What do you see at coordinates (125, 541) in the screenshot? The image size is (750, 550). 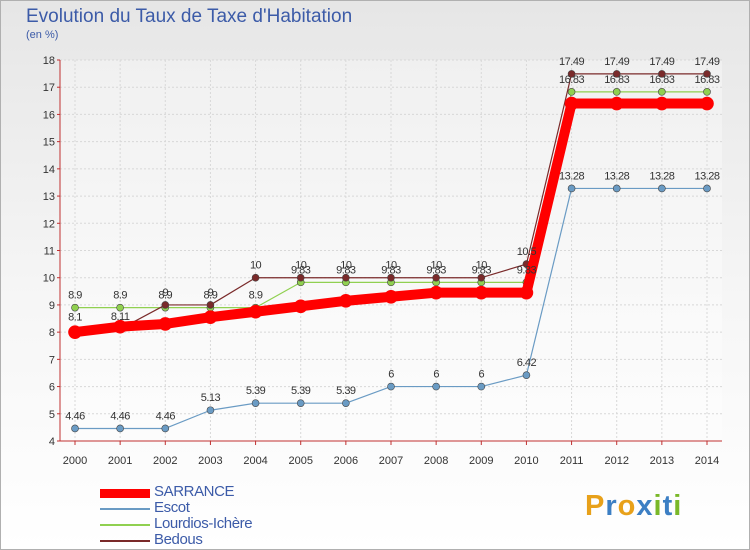 I see `legend-swatch-bedous` at bounding box center [125, 541].